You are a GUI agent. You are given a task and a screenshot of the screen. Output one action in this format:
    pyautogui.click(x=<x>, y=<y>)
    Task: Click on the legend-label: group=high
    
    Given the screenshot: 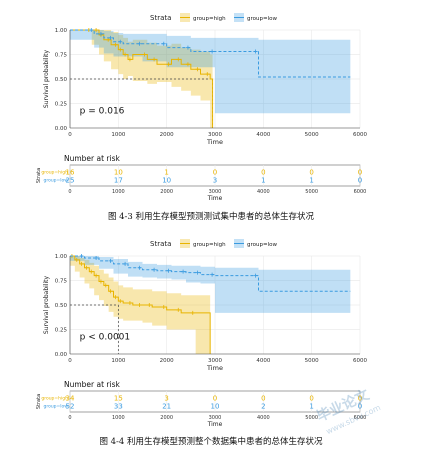 What is the action you would take?
    pyautogui.click(x=209, y=19)
    